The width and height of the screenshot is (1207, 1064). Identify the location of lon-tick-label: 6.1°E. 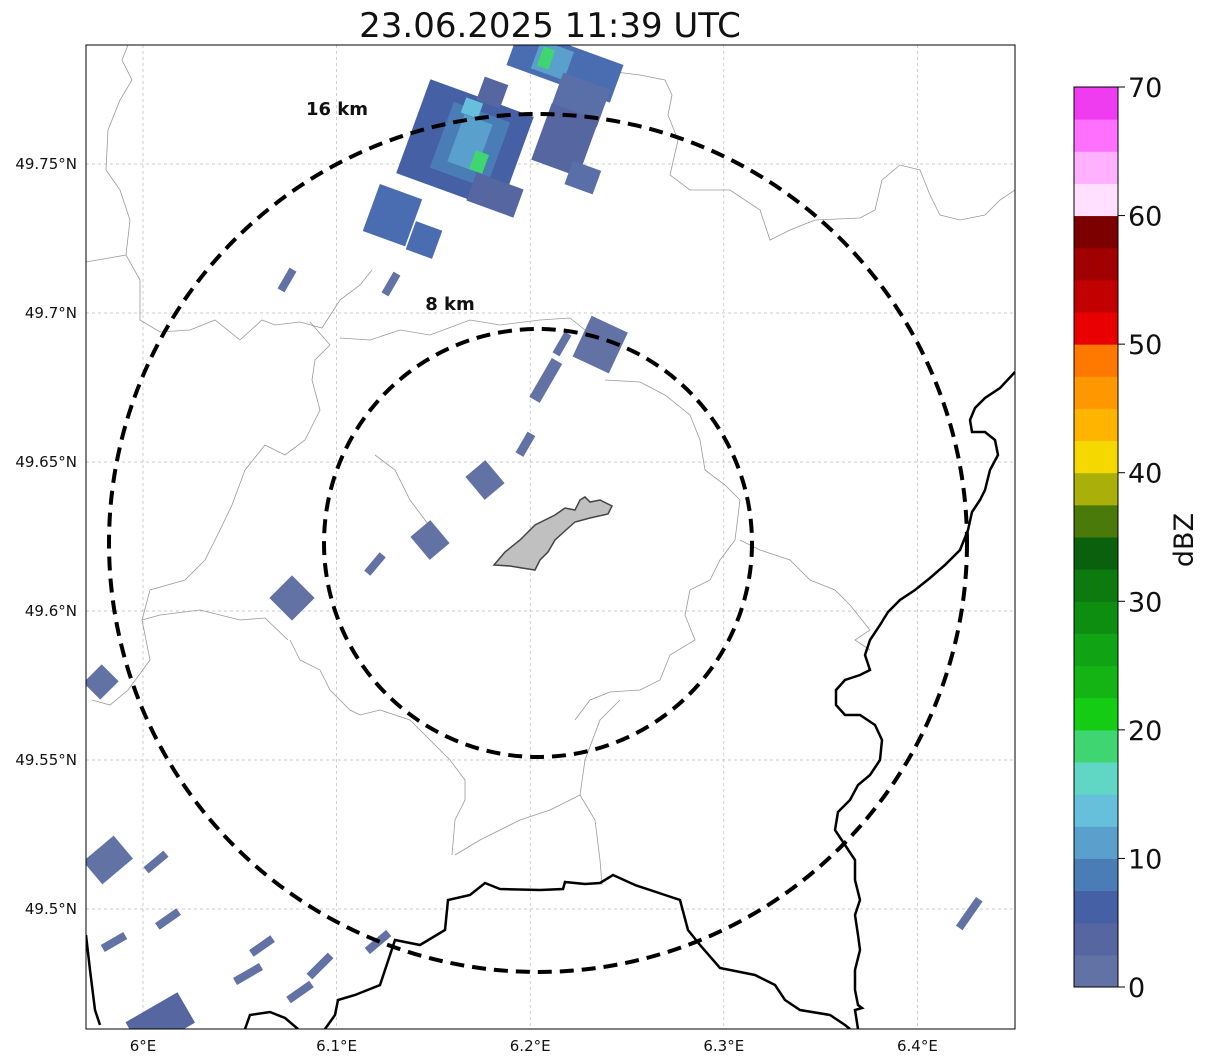
(336, 1046).